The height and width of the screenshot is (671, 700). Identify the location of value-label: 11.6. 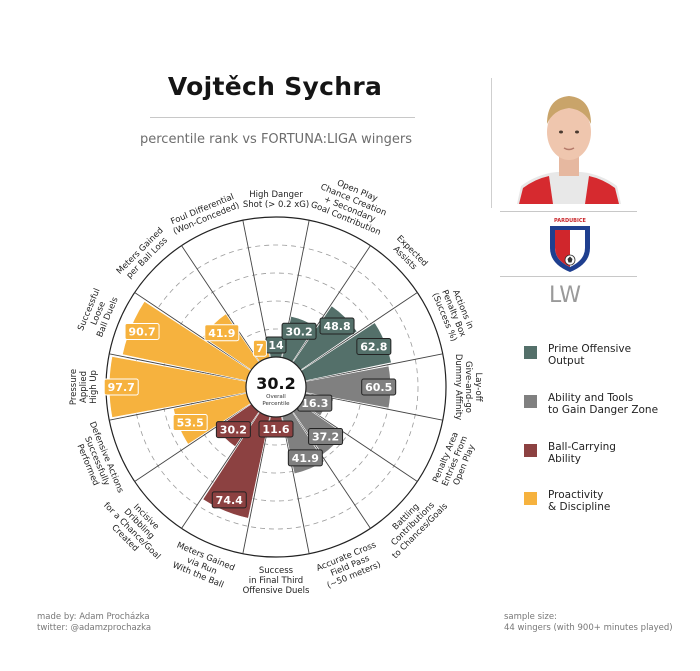
(276, 429).